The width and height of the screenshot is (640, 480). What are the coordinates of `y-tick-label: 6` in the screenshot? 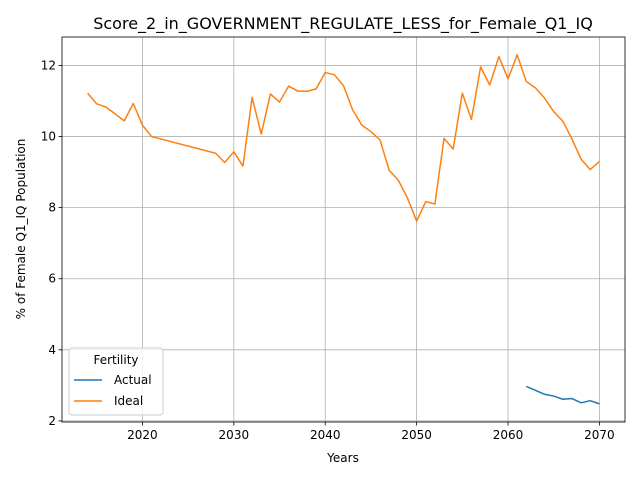 It's located at (52, 279).